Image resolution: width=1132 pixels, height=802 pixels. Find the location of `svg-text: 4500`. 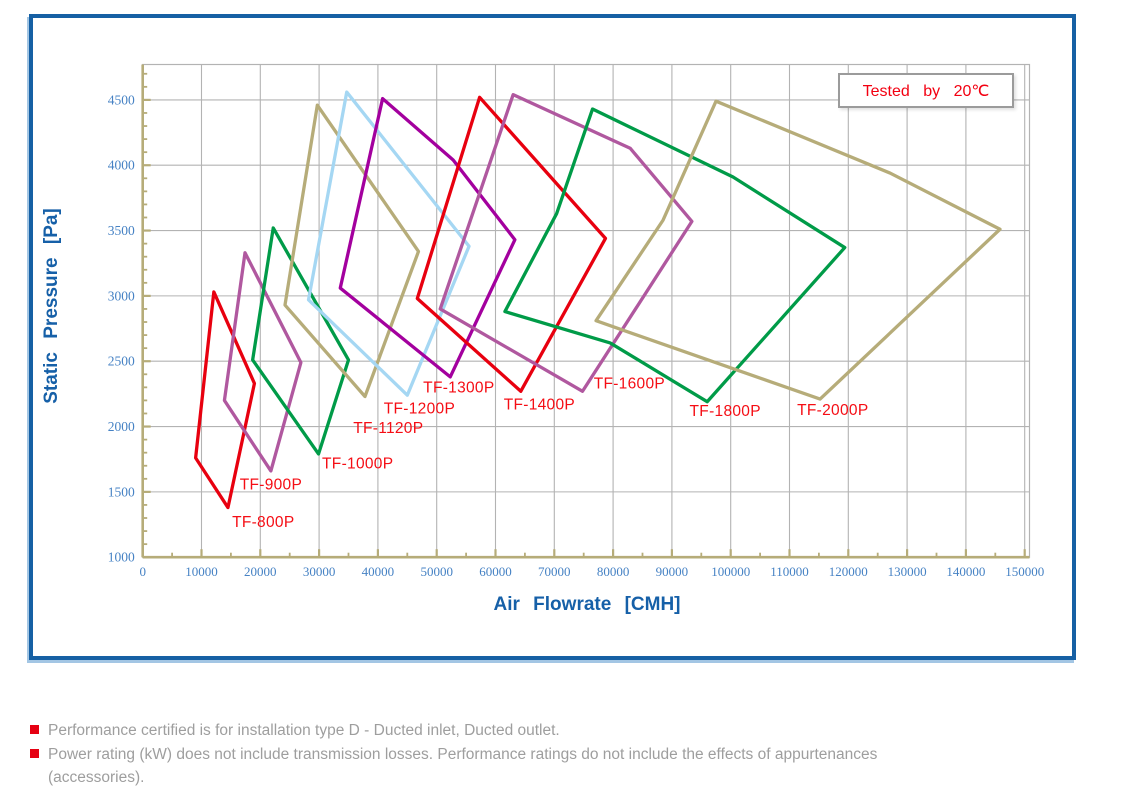

svg-text: 4500 is located at coordinates (121, 99).